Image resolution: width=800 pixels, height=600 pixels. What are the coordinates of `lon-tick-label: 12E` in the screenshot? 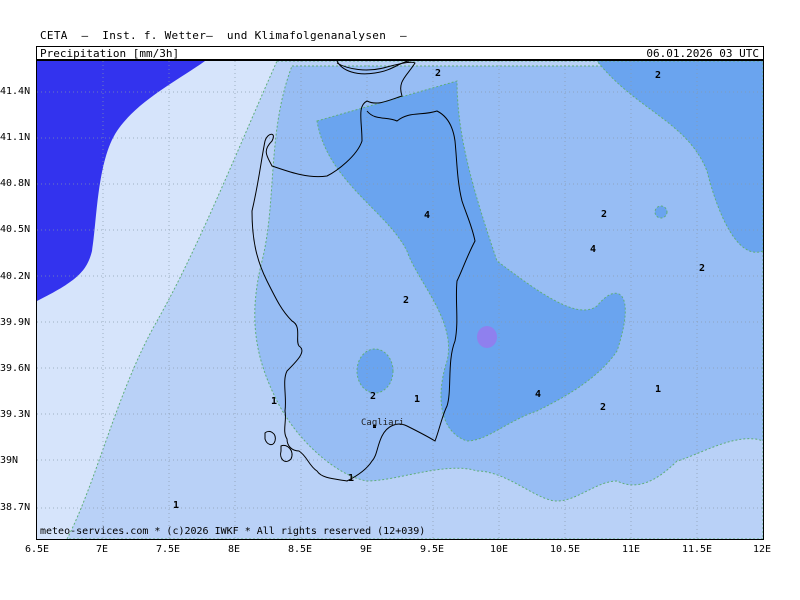 It's located at (762, 549).